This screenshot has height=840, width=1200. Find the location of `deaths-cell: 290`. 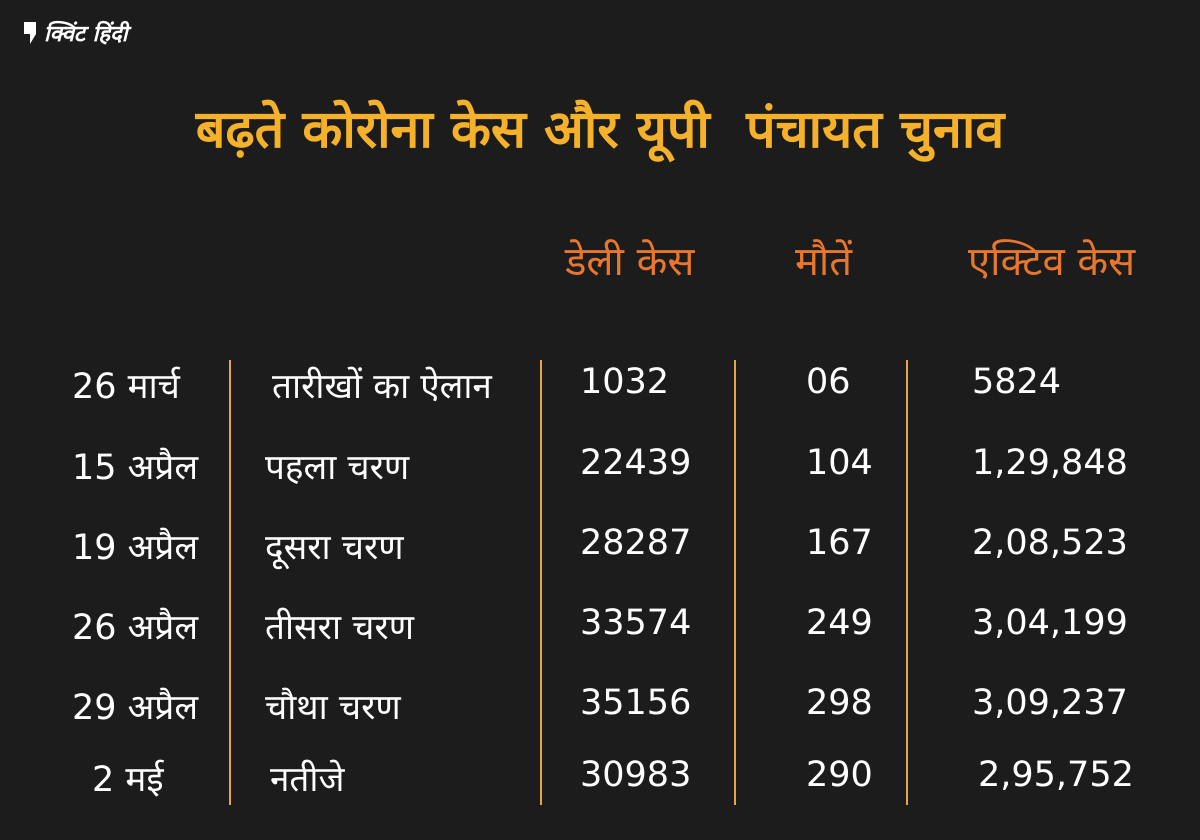

deaths-cell: 290 is located at coordinates (839, 775).